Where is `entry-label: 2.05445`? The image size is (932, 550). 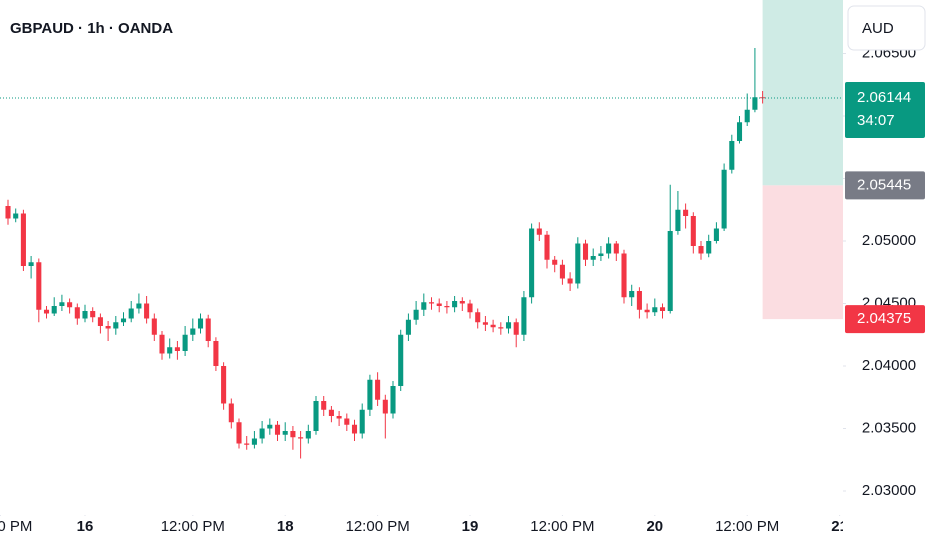 entry-label: 2.05445 is located at coordinates (884, 184).